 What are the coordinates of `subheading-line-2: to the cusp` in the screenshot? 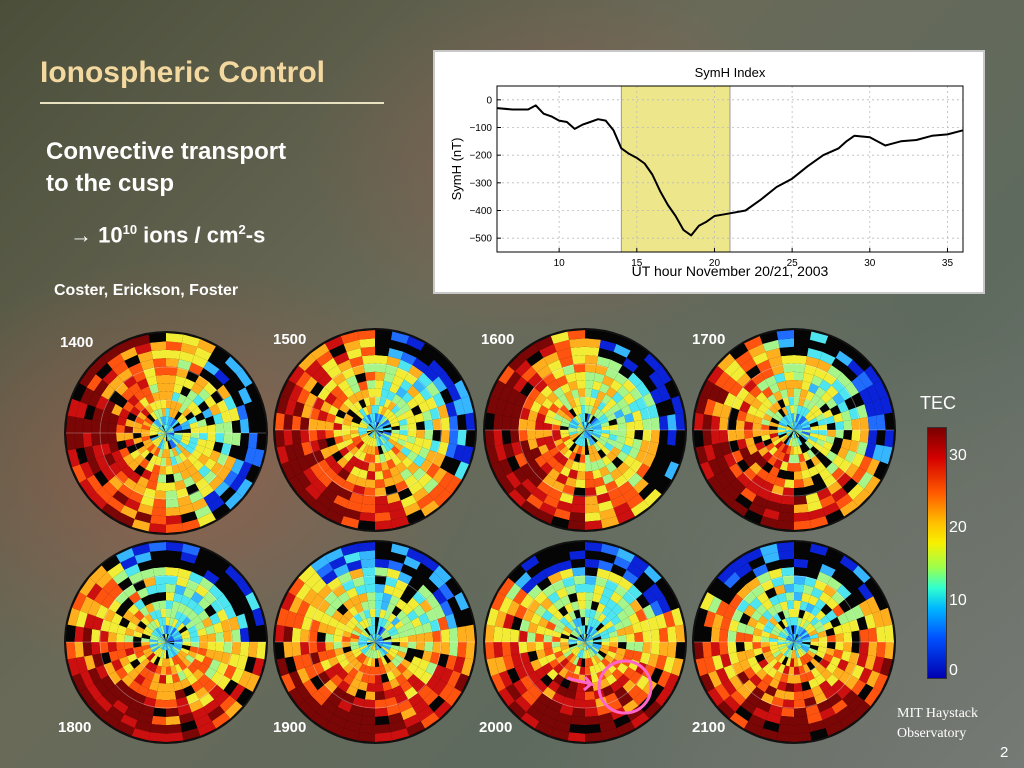 It's located at (110, 183).